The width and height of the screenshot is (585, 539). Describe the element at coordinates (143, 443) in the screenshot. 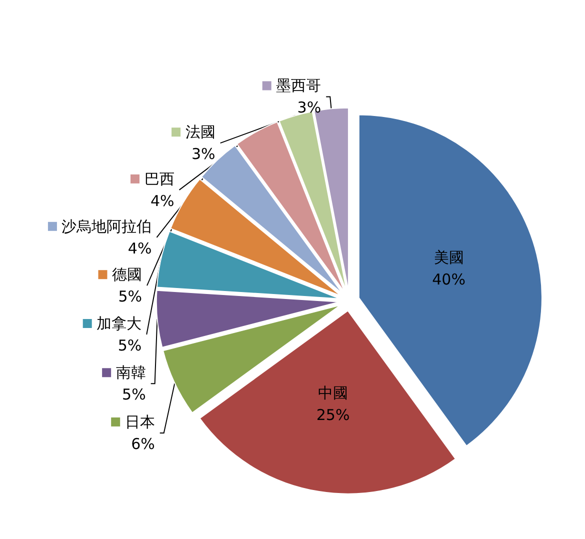

I see `data-label: 6%` at that location.